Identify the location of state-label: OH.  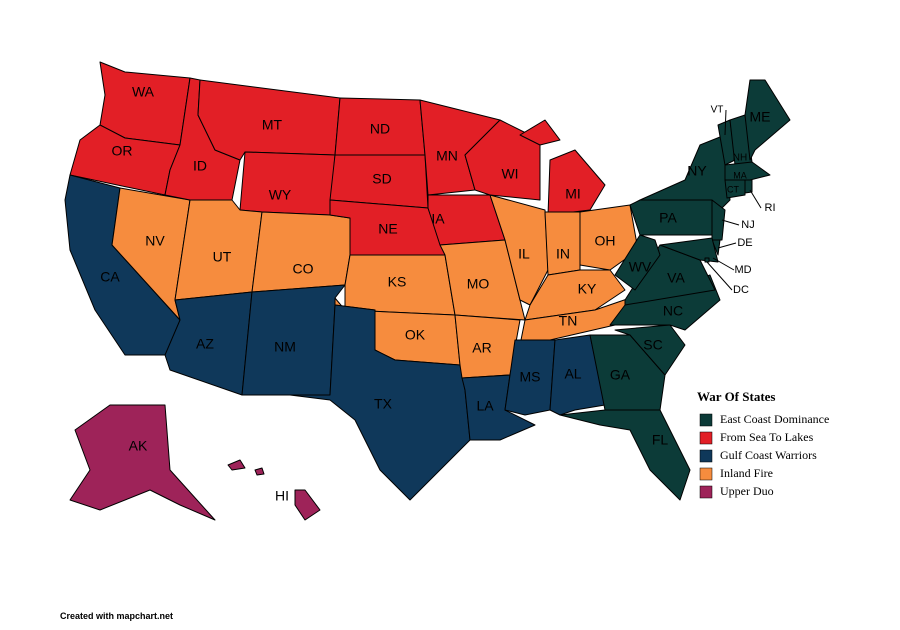
(605, 241).